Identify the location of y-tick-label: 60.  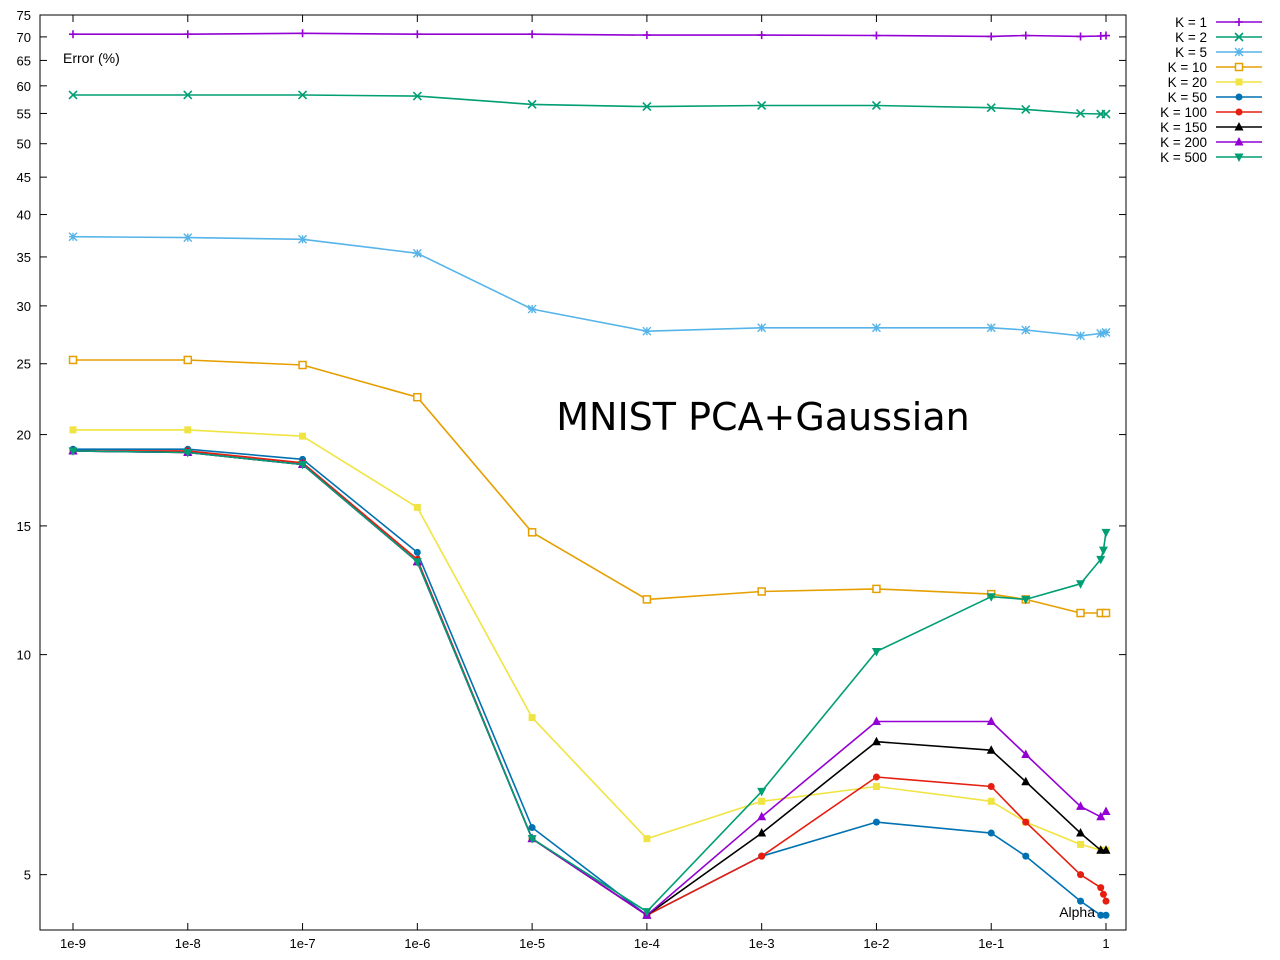
(24, 86).